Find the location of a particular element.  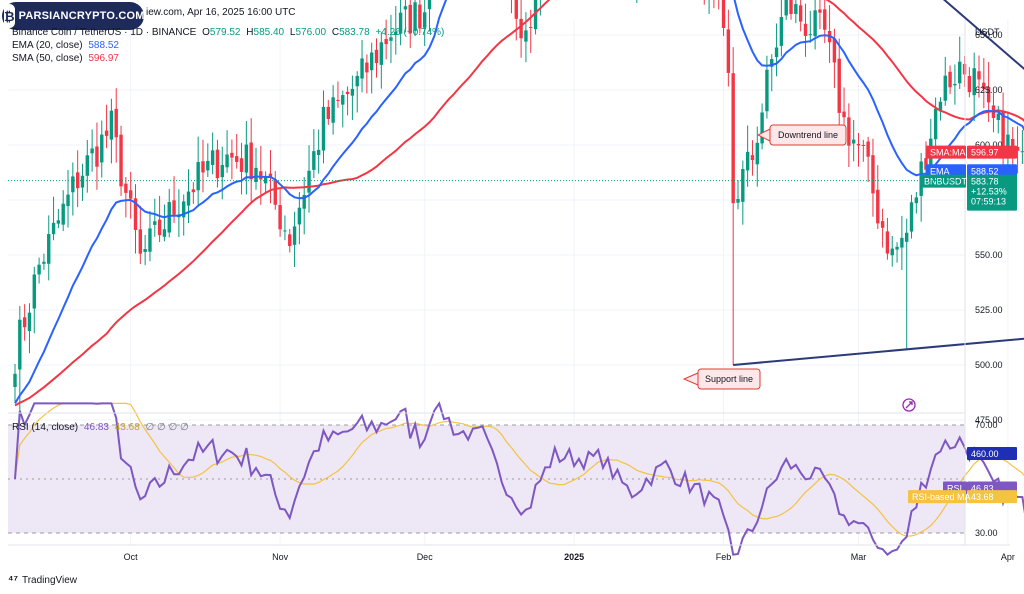

rsi-ma-value: 43.68 is located at coordinates (127, 427).